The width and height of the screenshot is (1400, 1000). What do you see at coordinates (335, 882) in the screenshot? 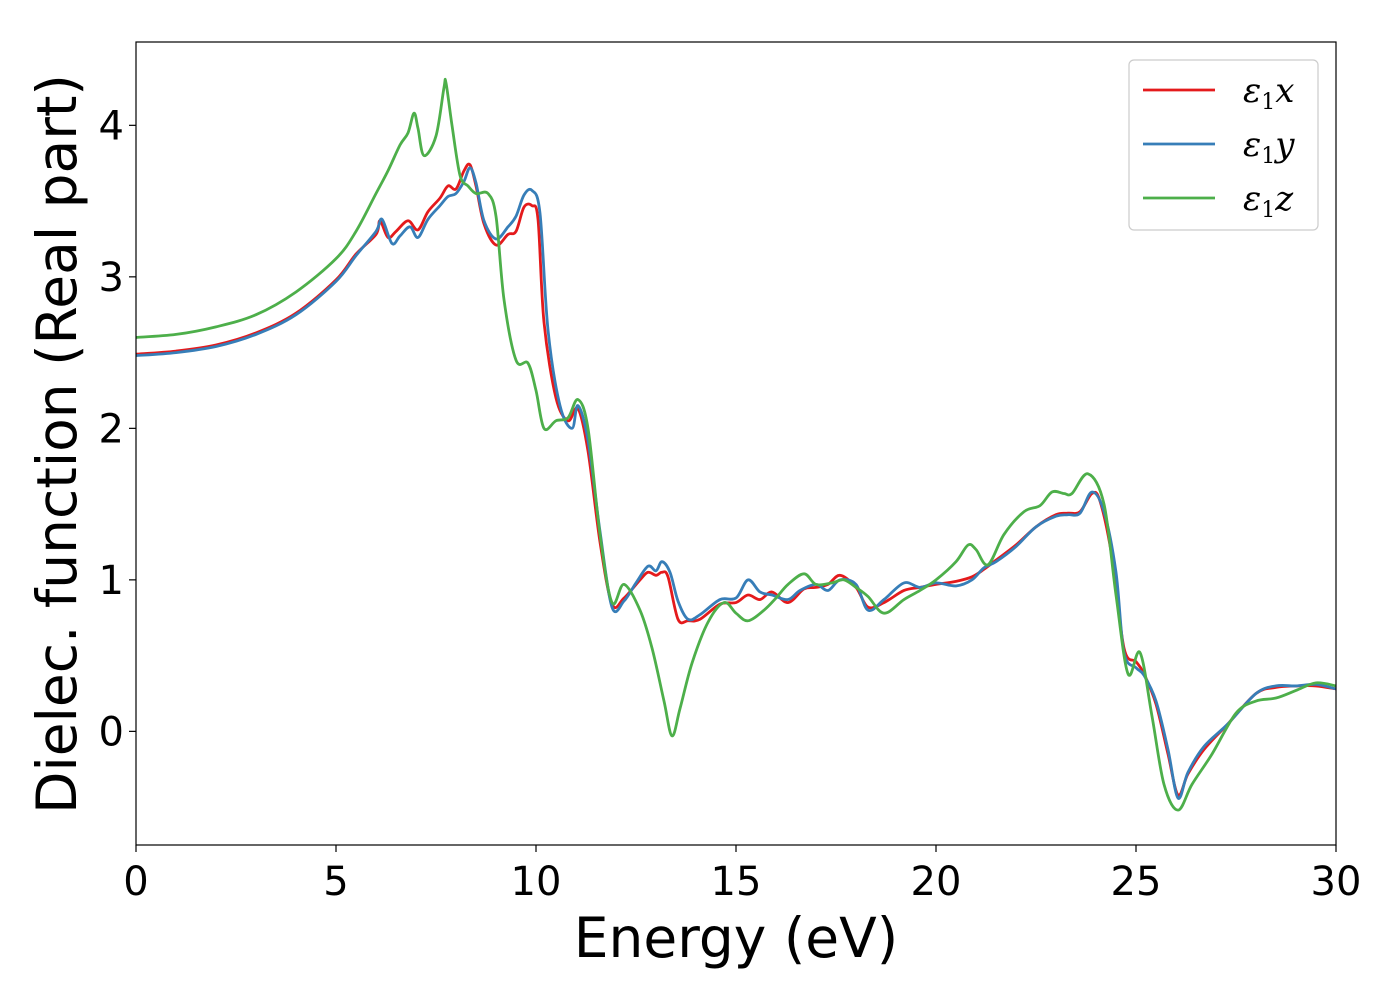
I see `x-tick-label: 5` at bounding box center [335, 882].